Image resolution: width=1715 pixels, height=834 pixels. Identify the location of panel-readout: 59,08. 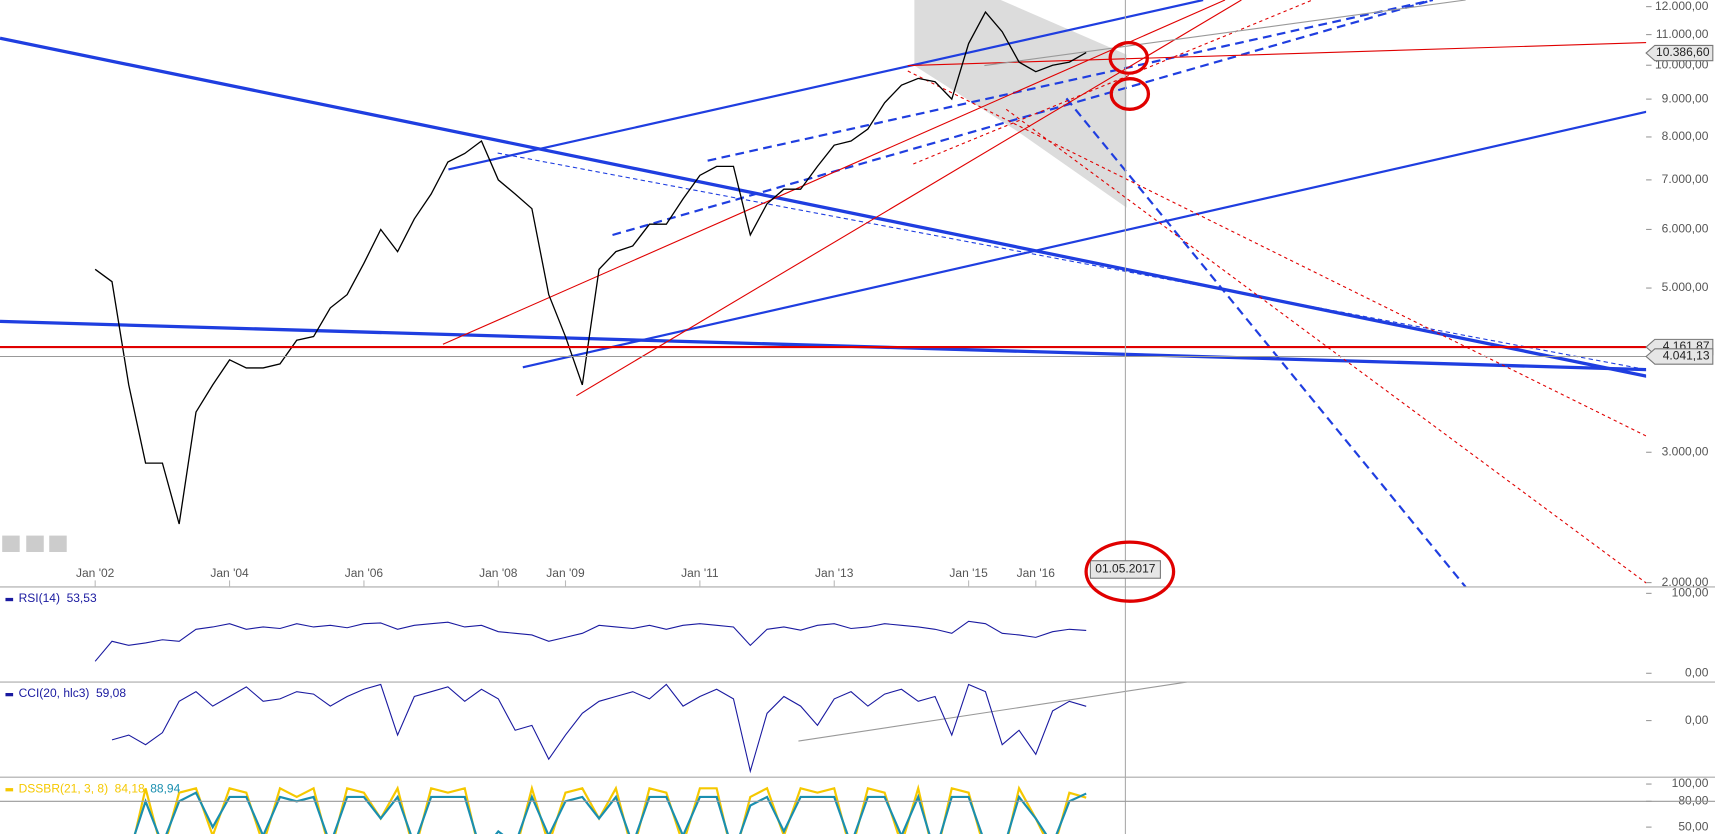
(111, 693).